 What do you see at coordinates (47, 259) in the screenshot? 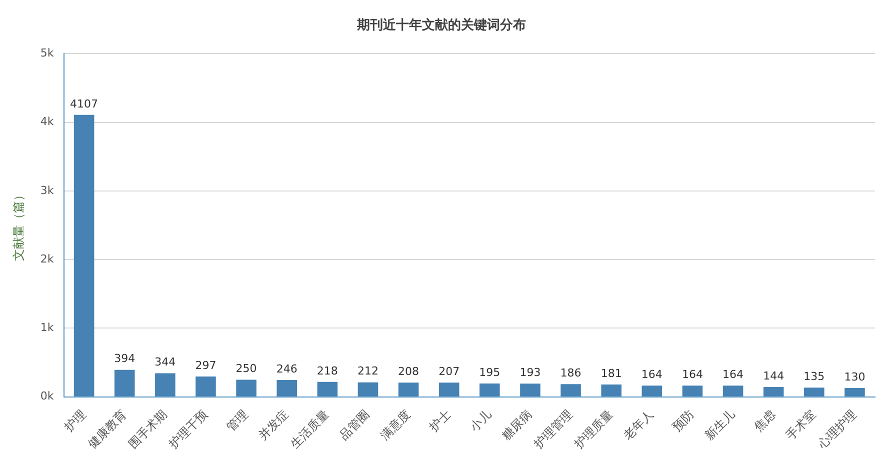
I see `y-tick-label: 2k` at bounding box center [47, 259].